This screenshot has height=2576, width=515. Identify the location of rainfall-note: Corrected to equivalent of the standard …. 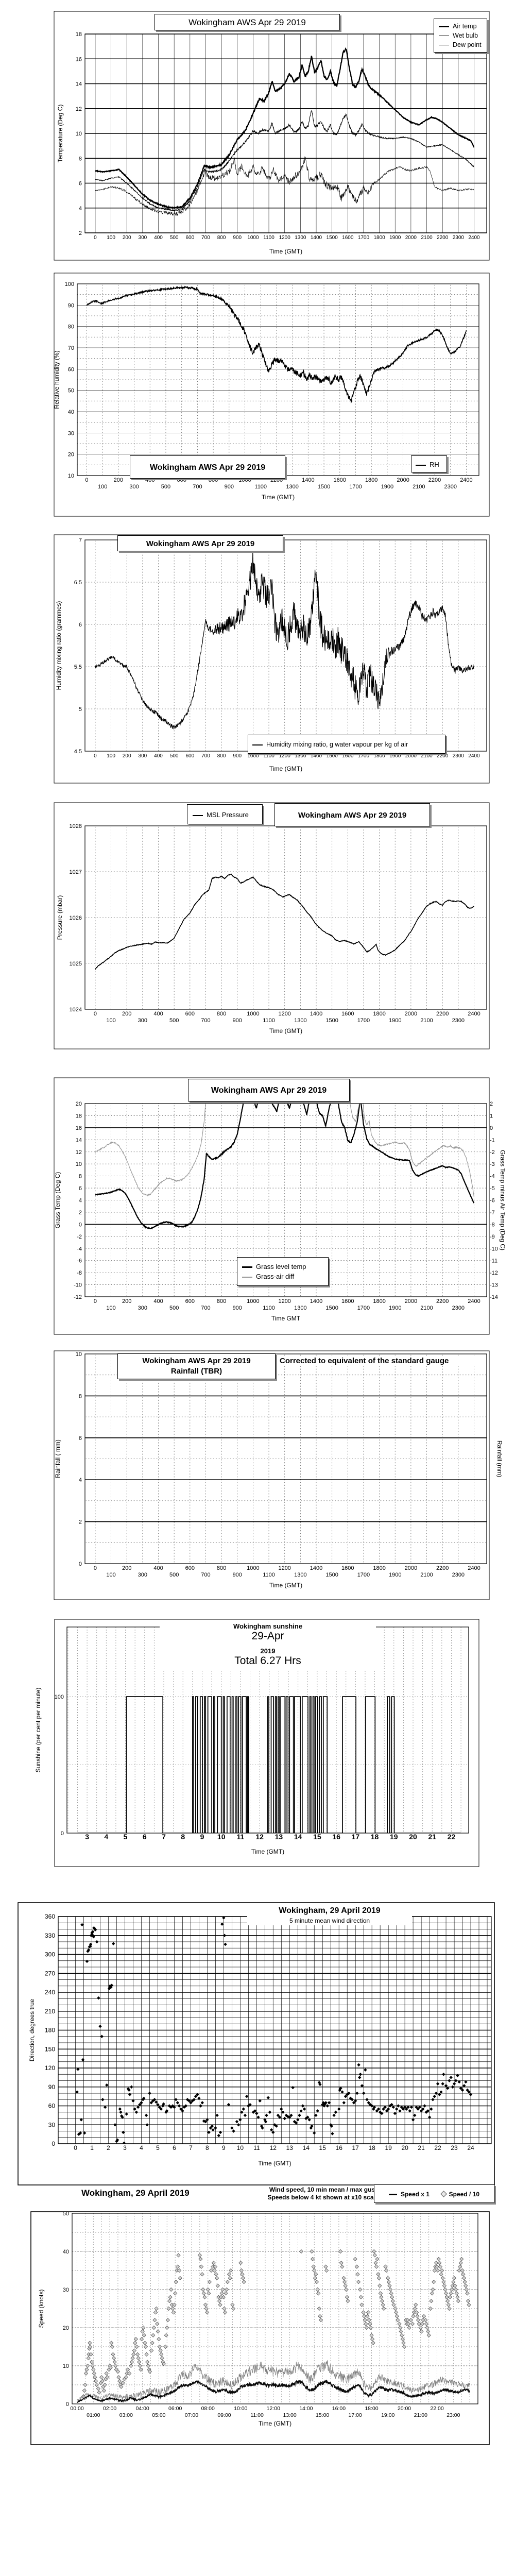
(382, 1361).